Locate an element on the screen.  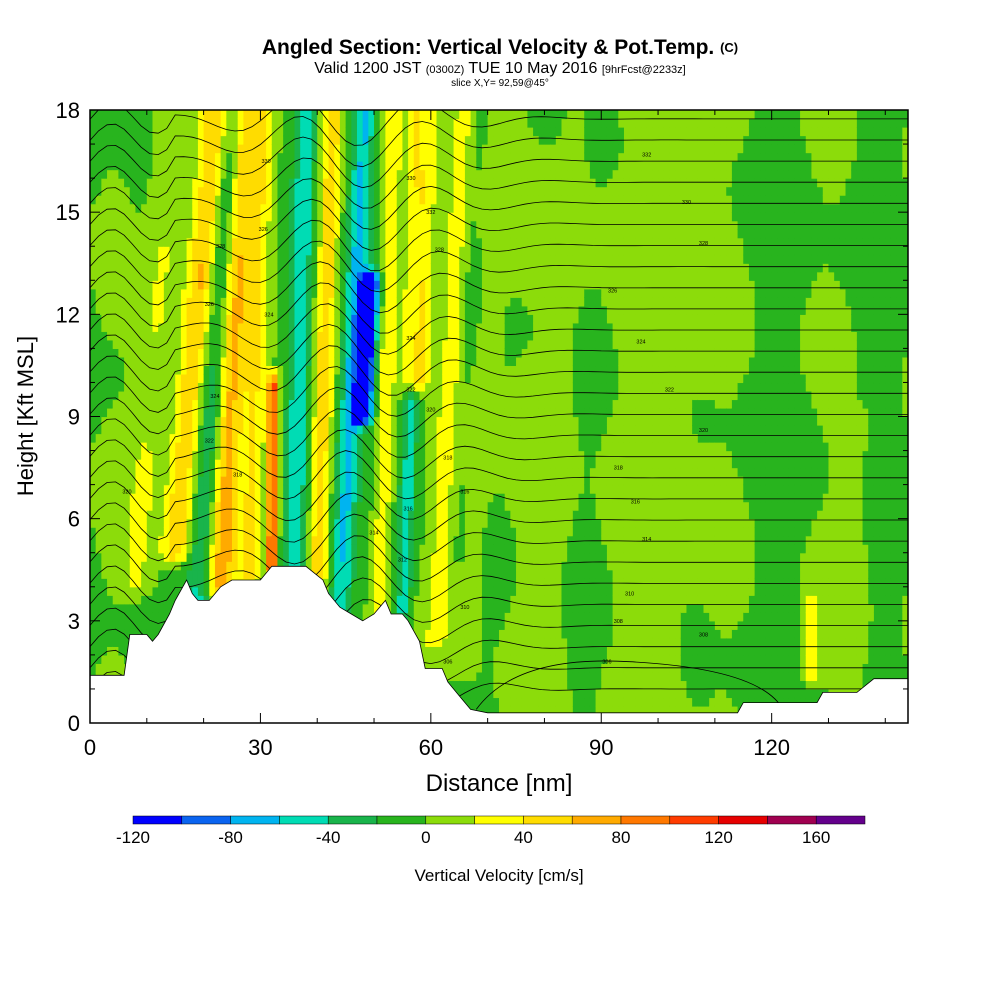
colorbar-tick-label: -80 is located at coordinates (230, 837).